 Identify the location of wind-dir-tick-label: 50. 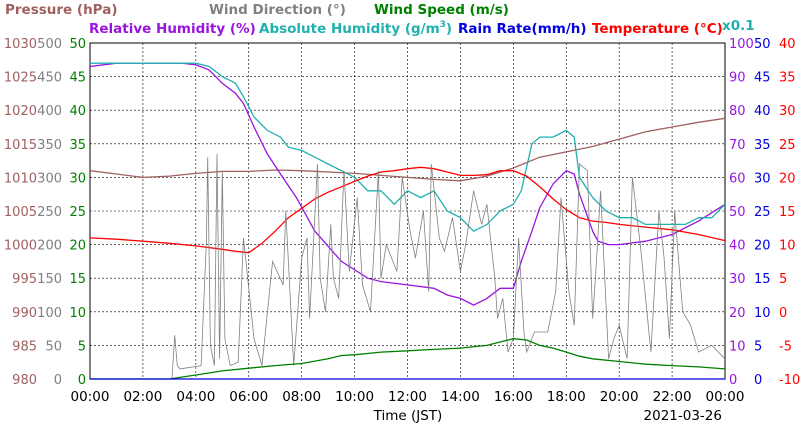
(53, 346).